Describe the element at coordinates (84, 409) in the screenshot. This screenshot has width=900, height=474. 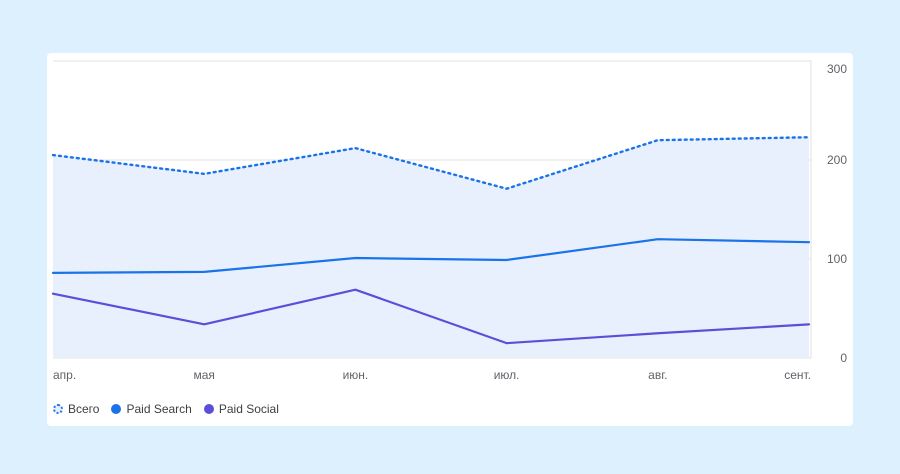
I see `legend-label-total: Всего` at that location.